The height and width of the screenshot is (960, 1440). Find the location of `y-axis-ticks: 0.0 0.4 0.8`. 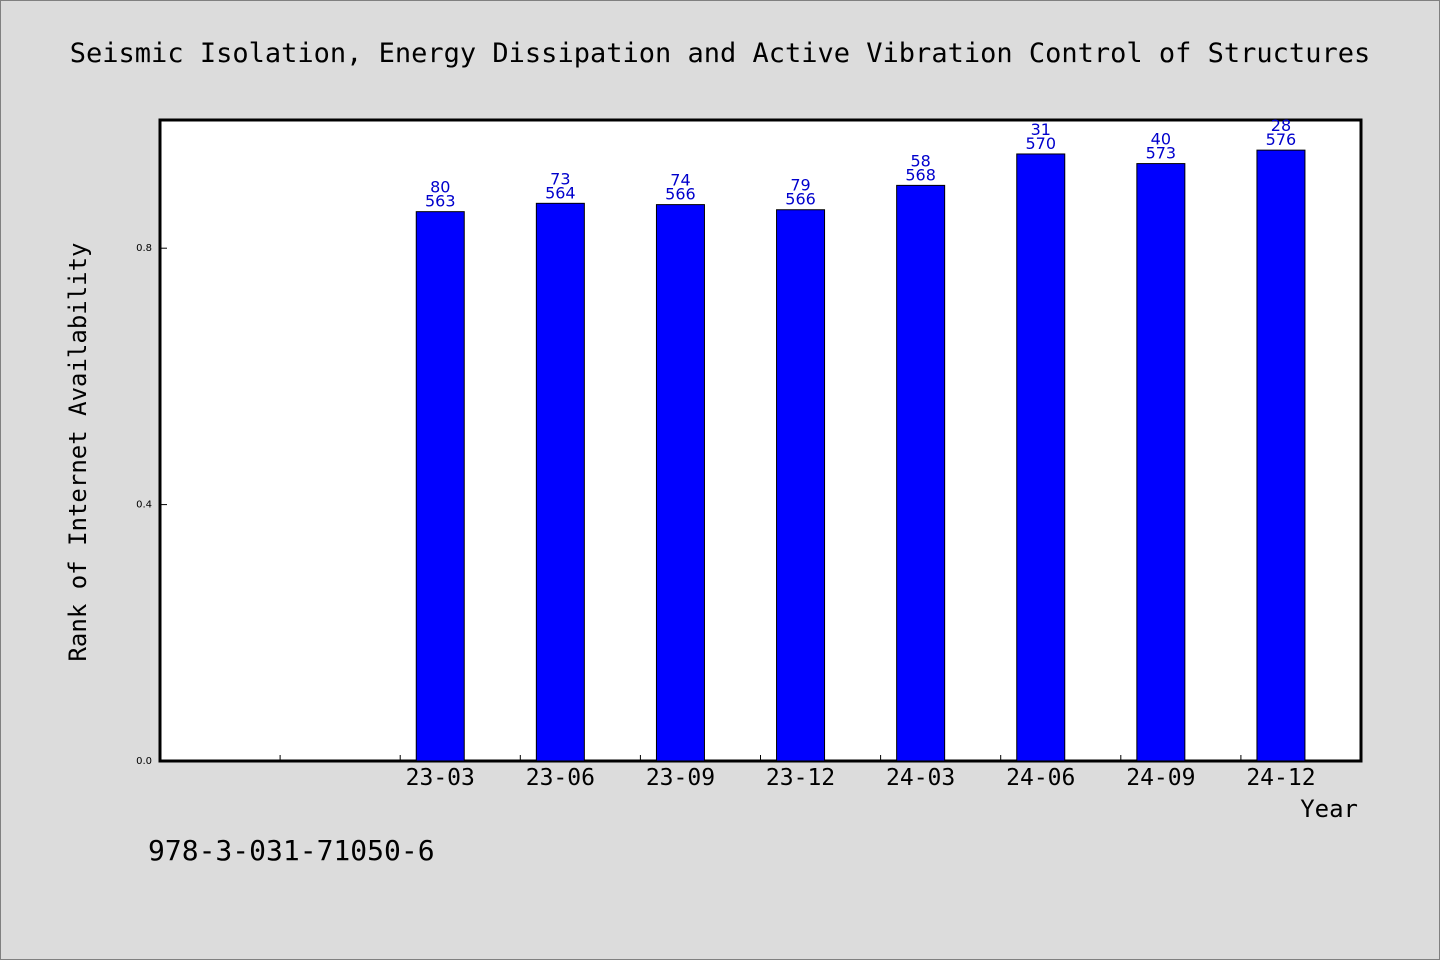

y-axis-ticks: 0.0 0.4 0.8 is located at coordinates (151, 505).